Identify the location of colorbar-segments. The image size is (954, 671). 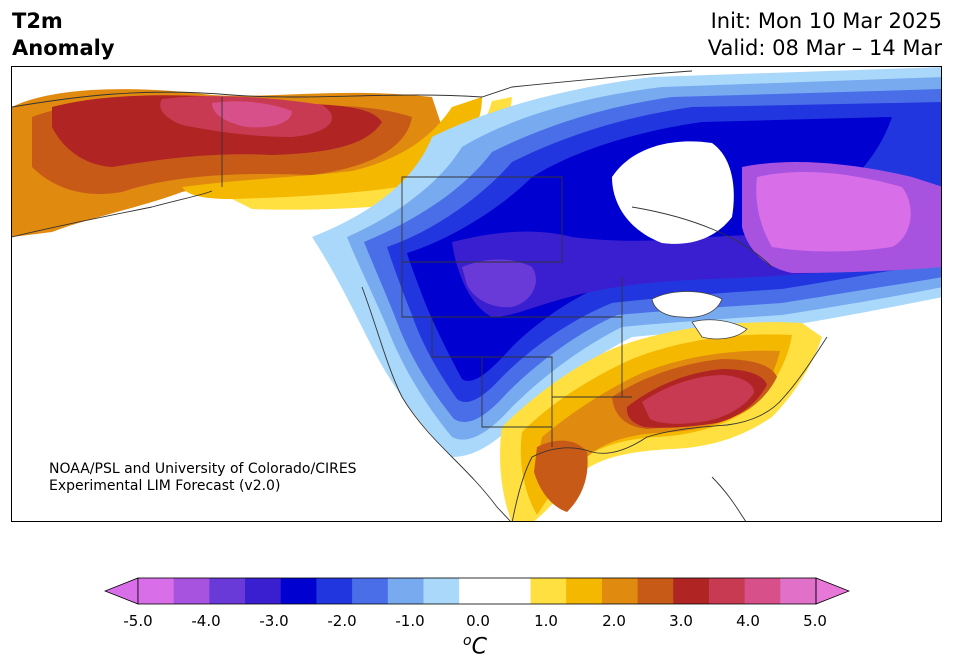
(477, 591).